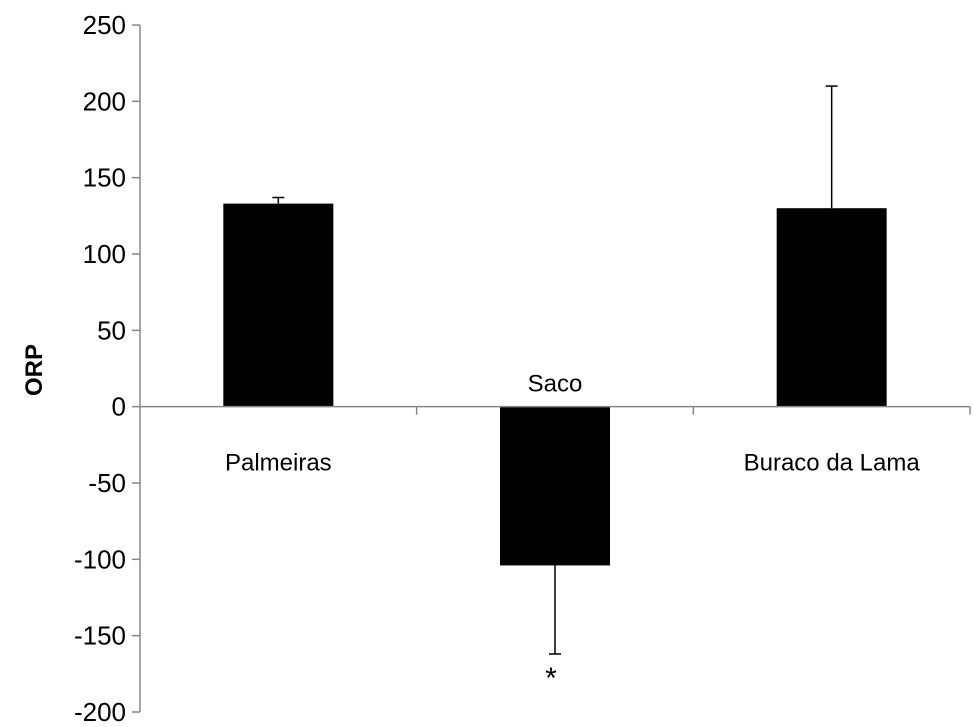 This screenshot has height=727, width=973. I want to click on bar-palmeiras, so click(278, 305).